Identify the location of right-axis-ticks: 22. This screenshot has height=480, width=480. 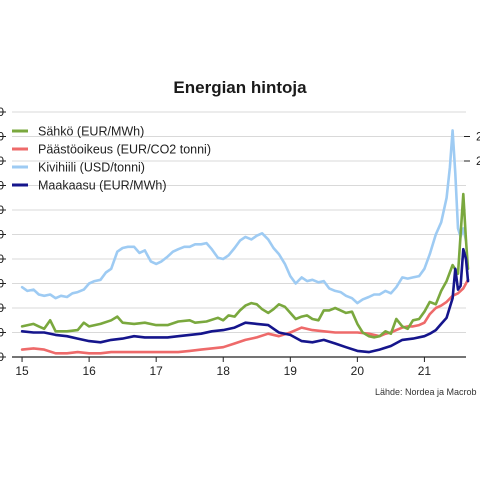
(472, 149).